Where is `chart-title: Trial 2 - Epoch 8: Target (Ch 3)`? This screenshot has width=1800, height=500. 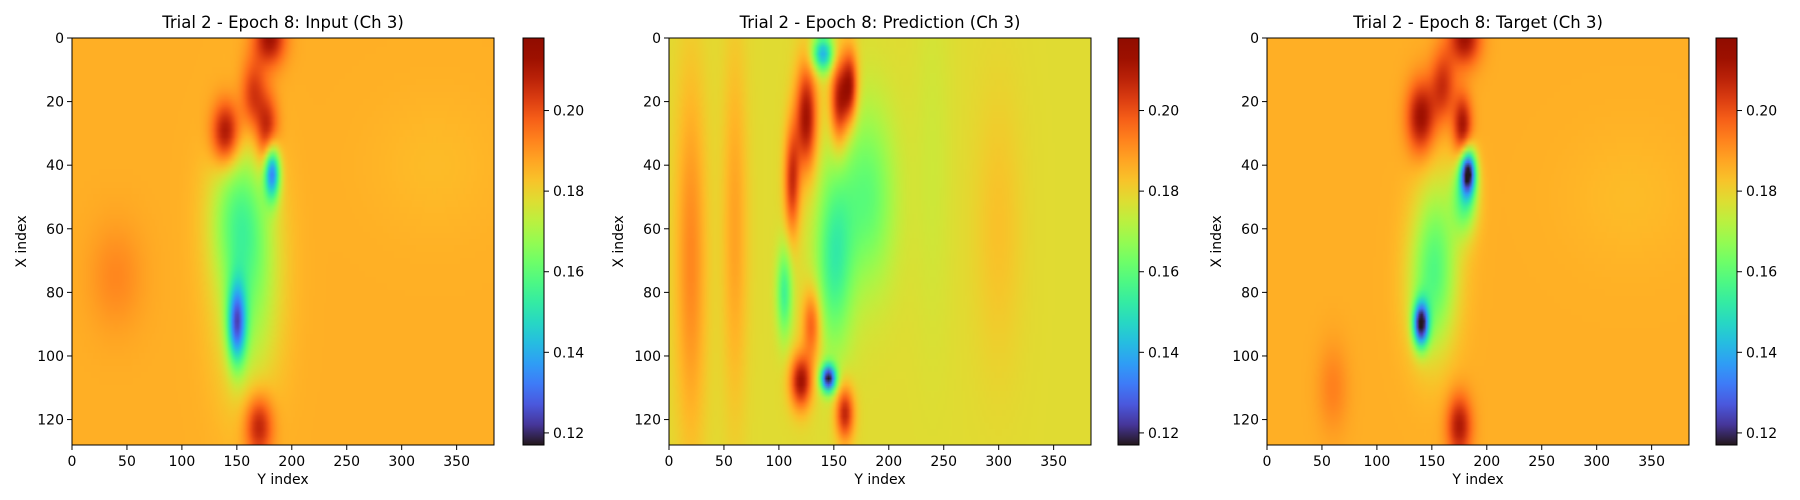
chart-title: Trial 2 - Epoch 8: Target (Ch 3) is located at coordinates (1477, 22).